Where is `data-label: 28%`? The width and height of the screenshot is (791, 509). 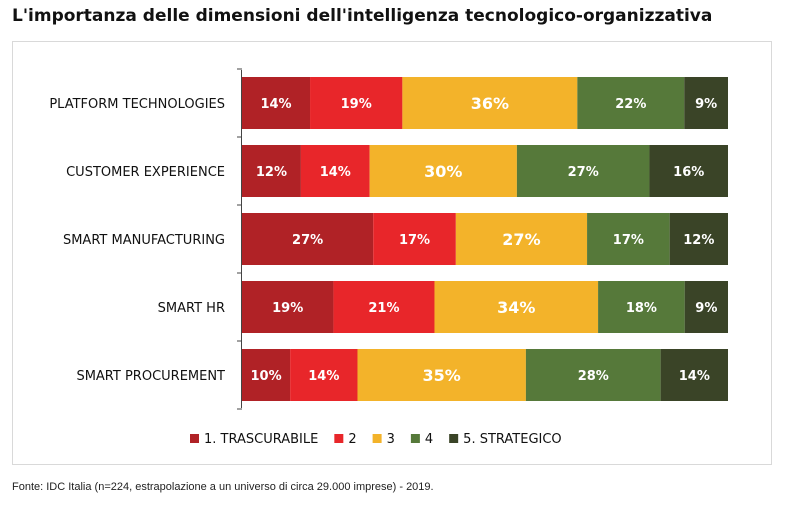
data-label: 28% is located at coordinates (593, 376).